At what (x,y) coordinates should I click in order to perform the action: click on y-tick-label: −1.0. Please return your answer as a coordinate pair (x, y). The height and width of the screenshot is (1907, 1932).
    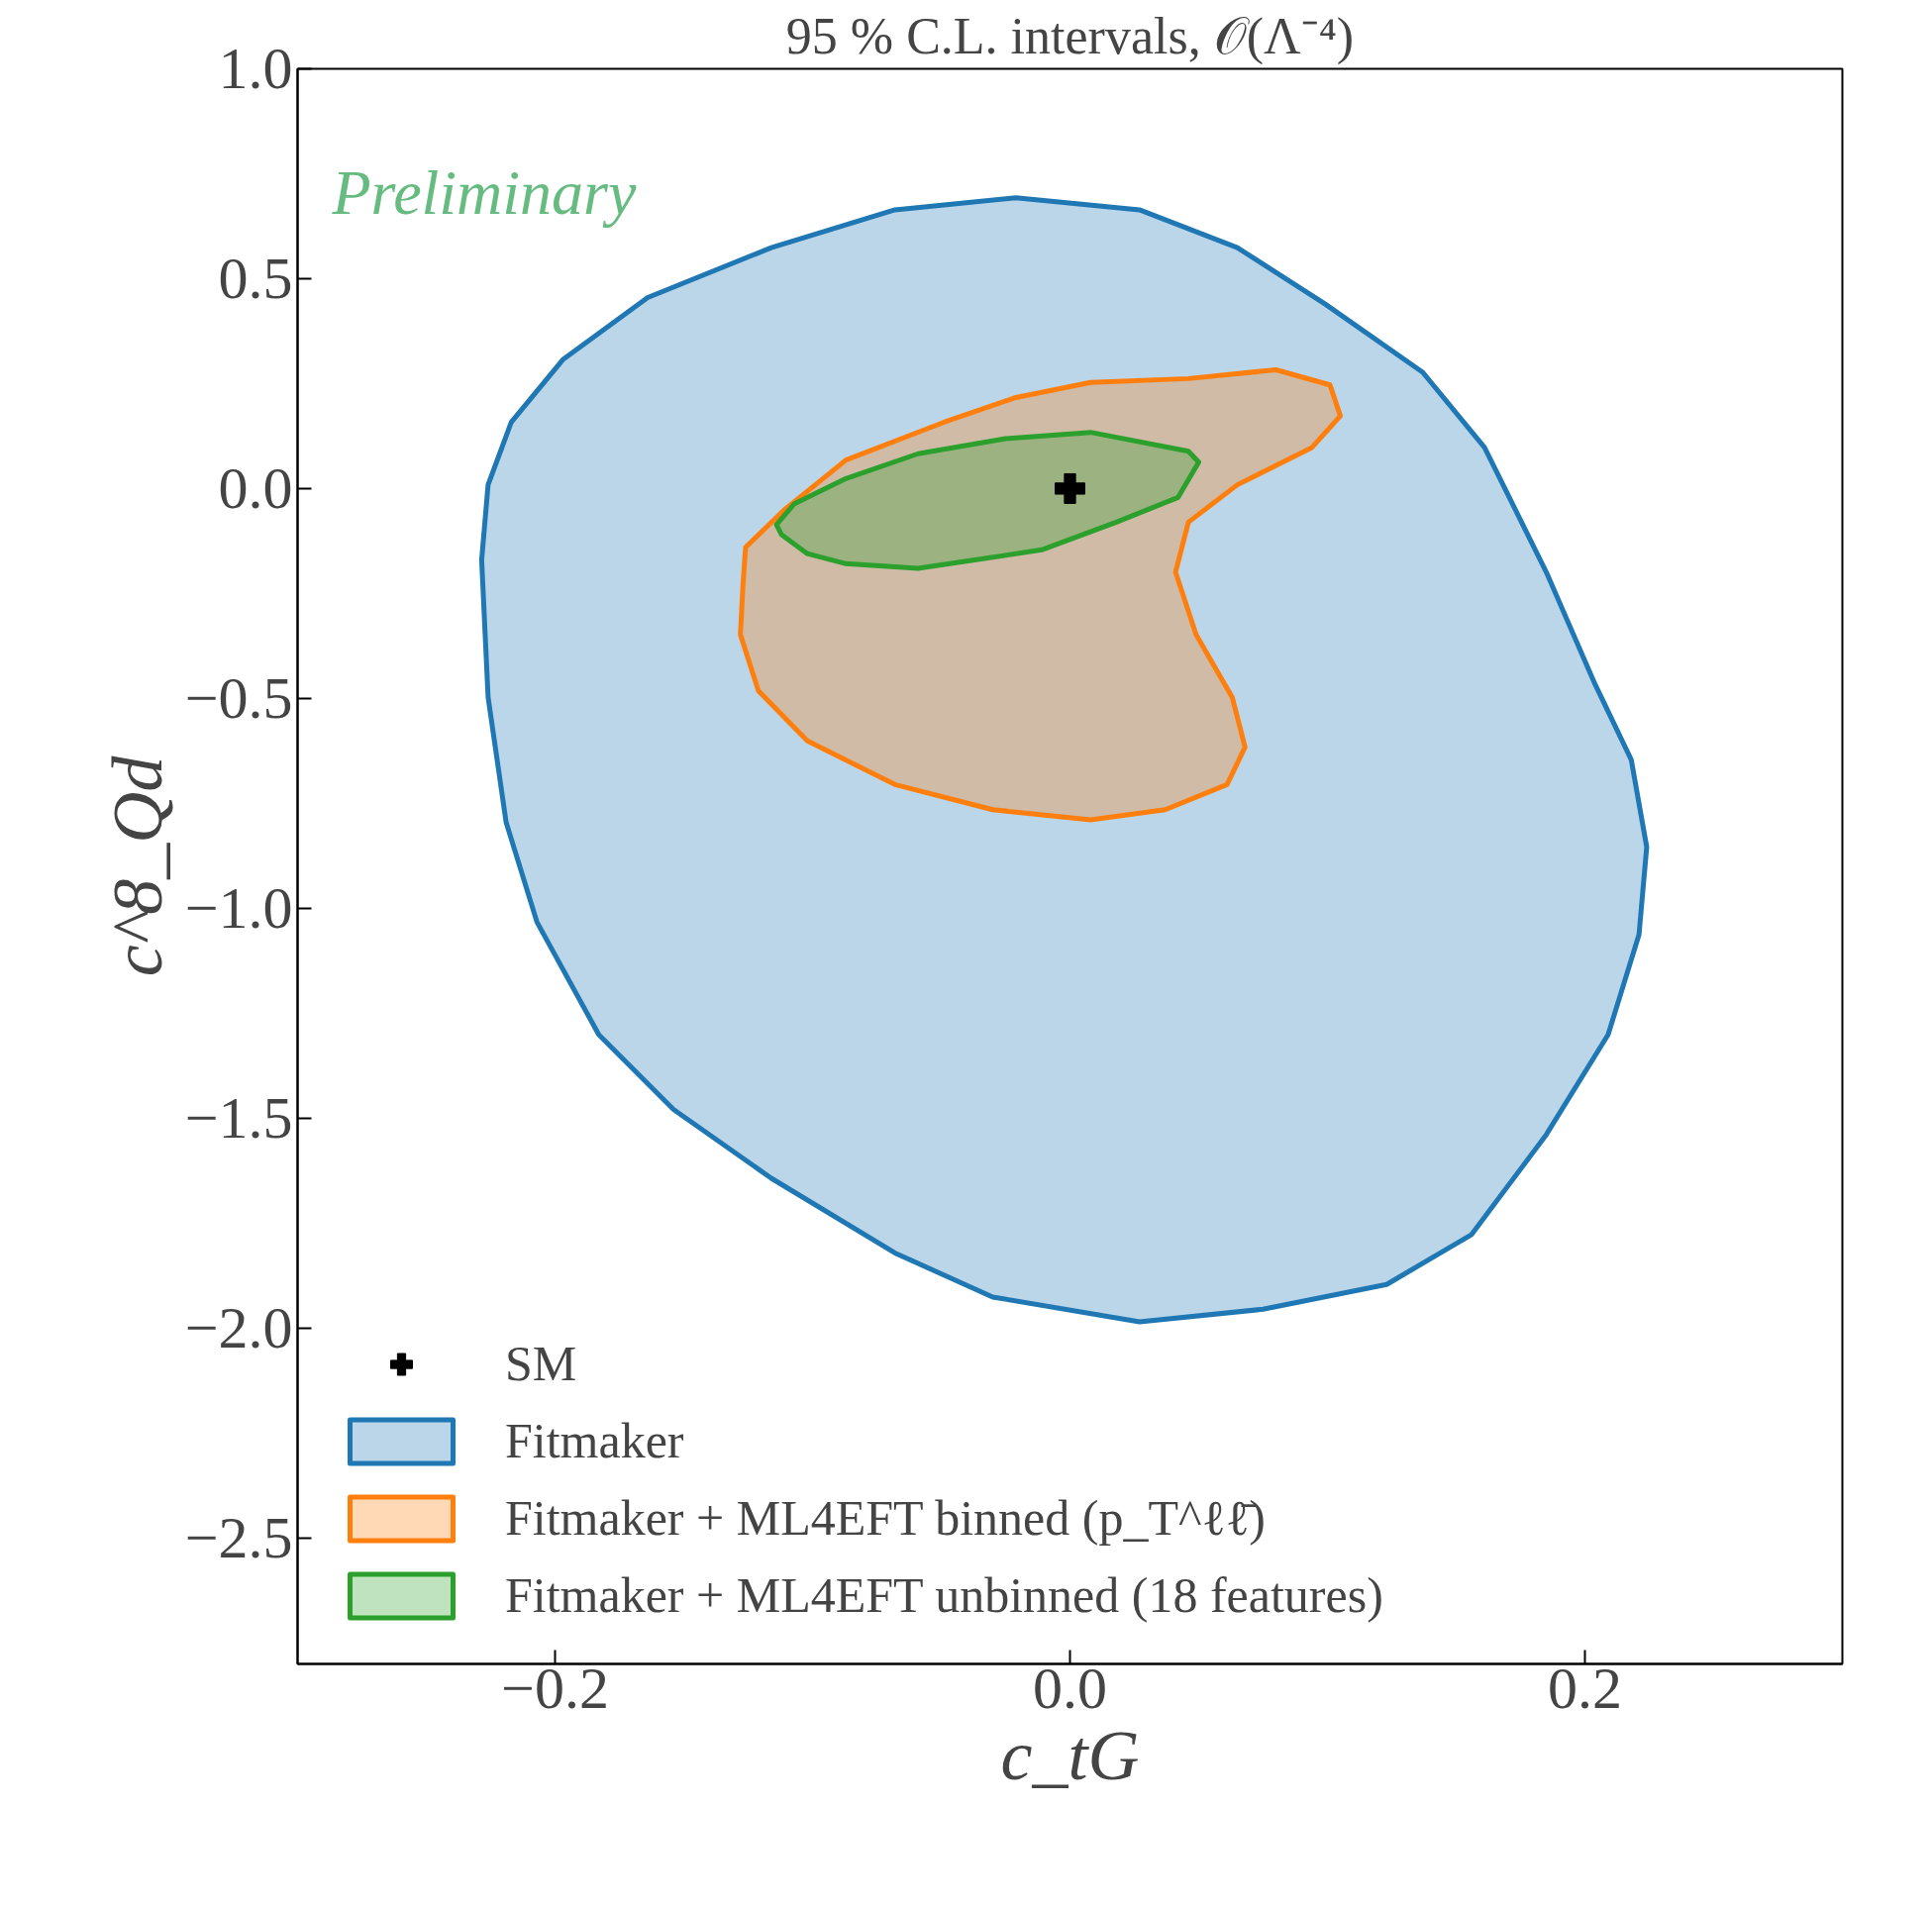
    Looking at the image, I should click on (238, 907).